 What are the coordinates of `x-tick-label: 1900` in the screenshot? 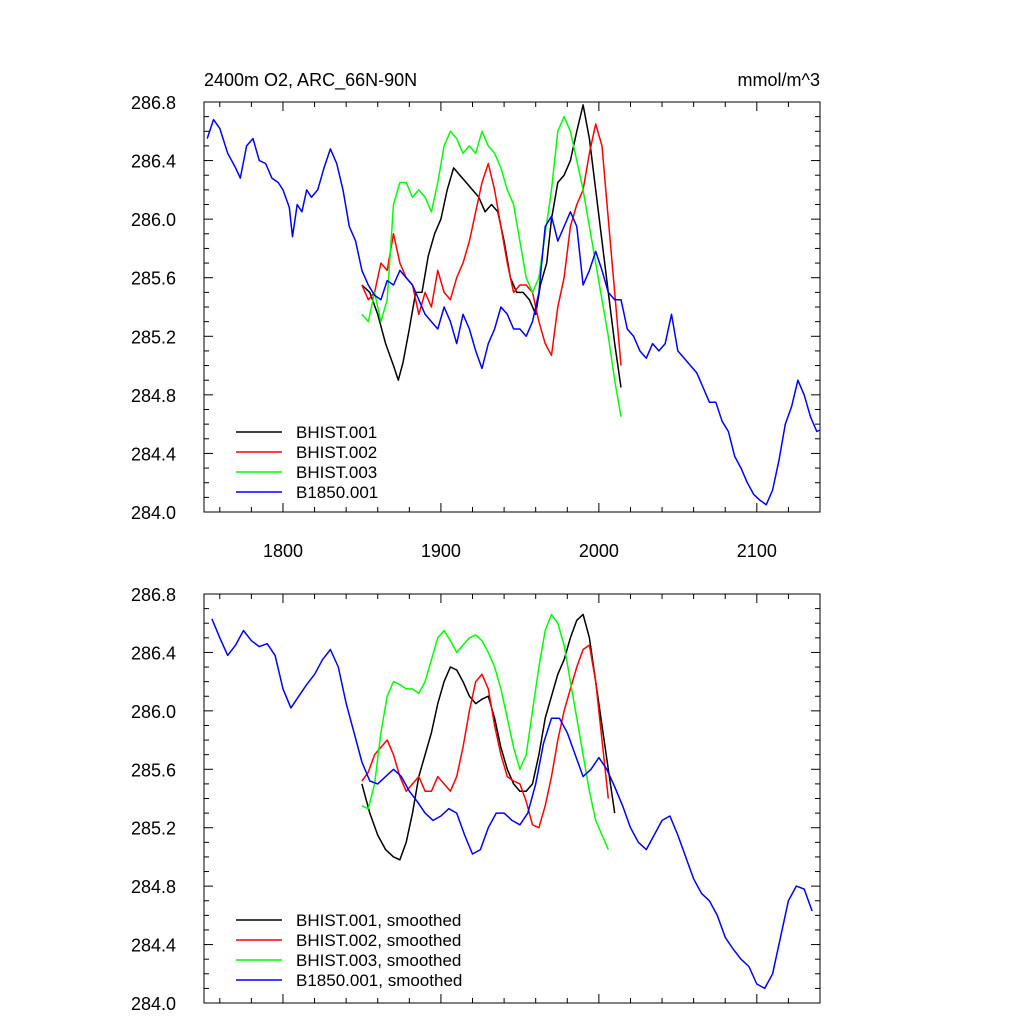 It's located at (441, 551).